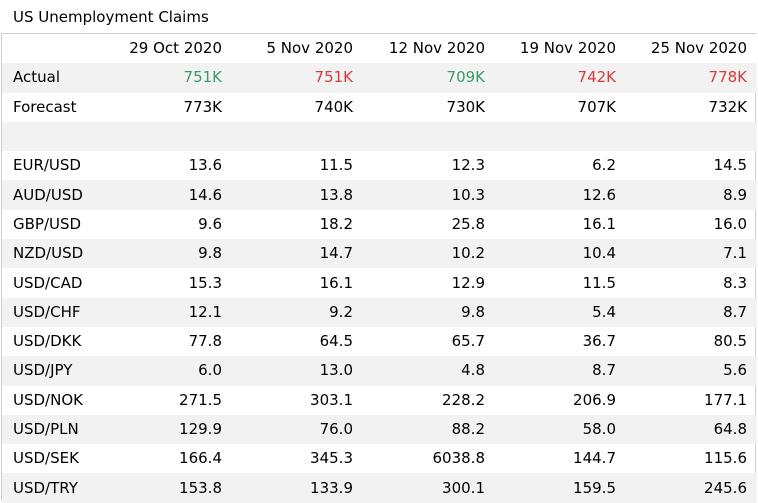  I want to click on pair-row: USD/NOK 271.5 303.1 228.2 206.9 177.1, so click(379, 400).